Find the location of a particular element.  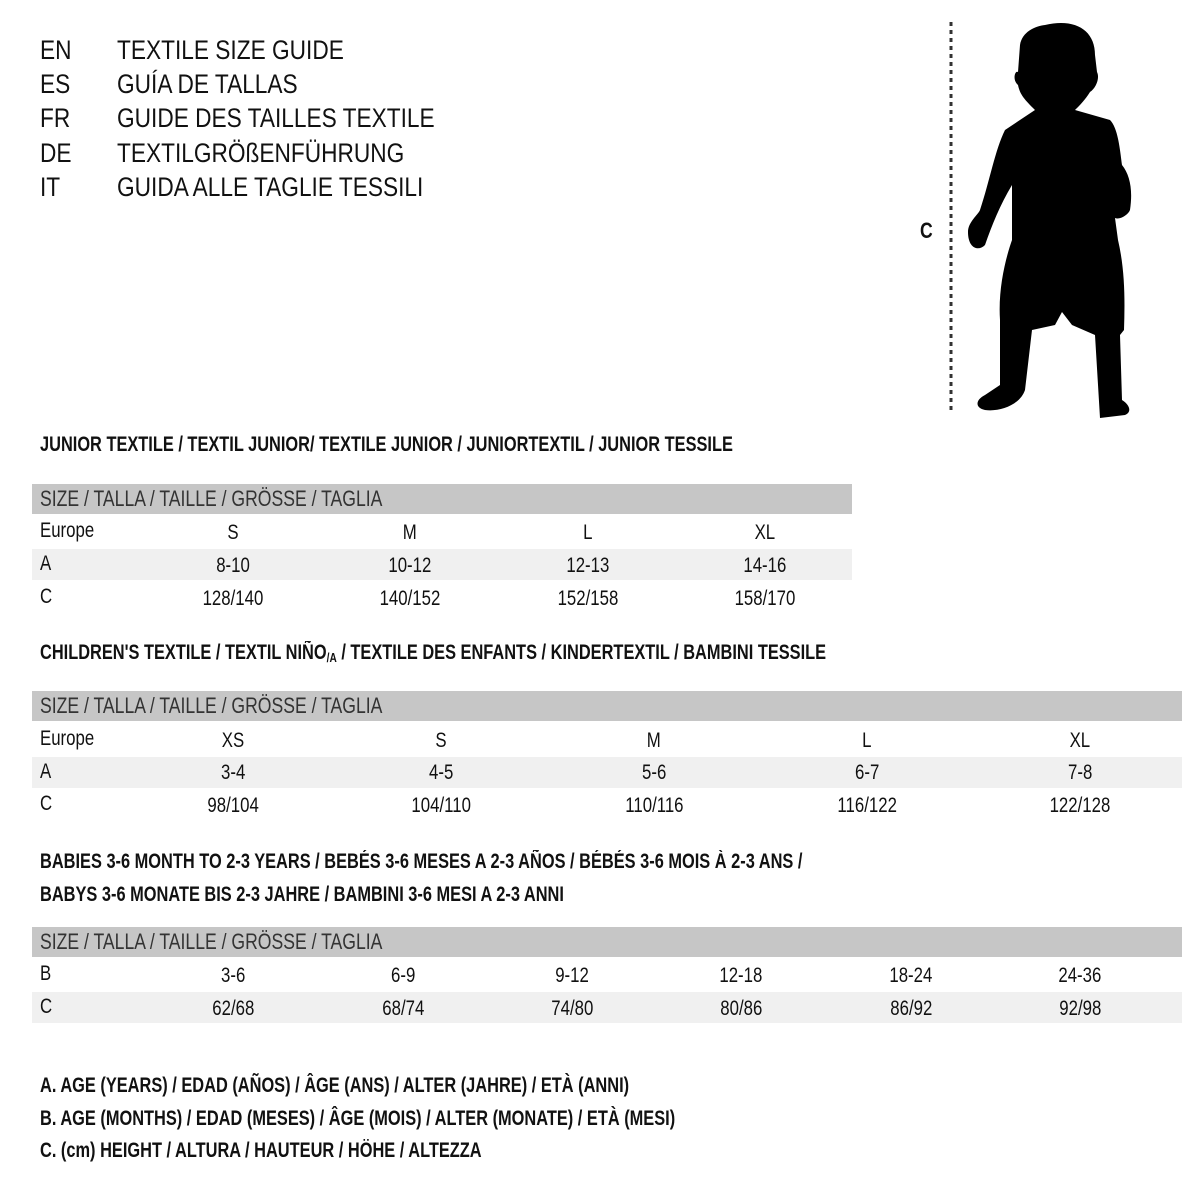

children-size-header: SIZE / TALLA / TAILLE / GRÖSSE / TAGLIA is located at coordinates (607, 706).